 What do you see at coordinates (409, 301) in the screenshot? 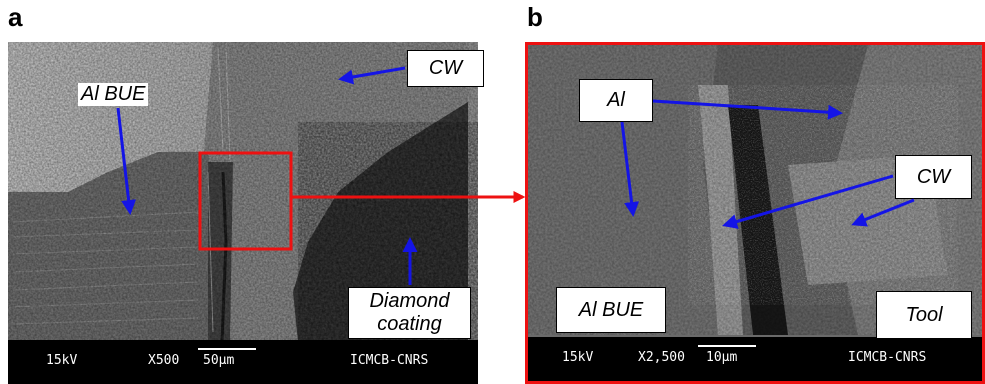
I see `diamond-coating-line1: Diamond` at bounding box center [409, 301].